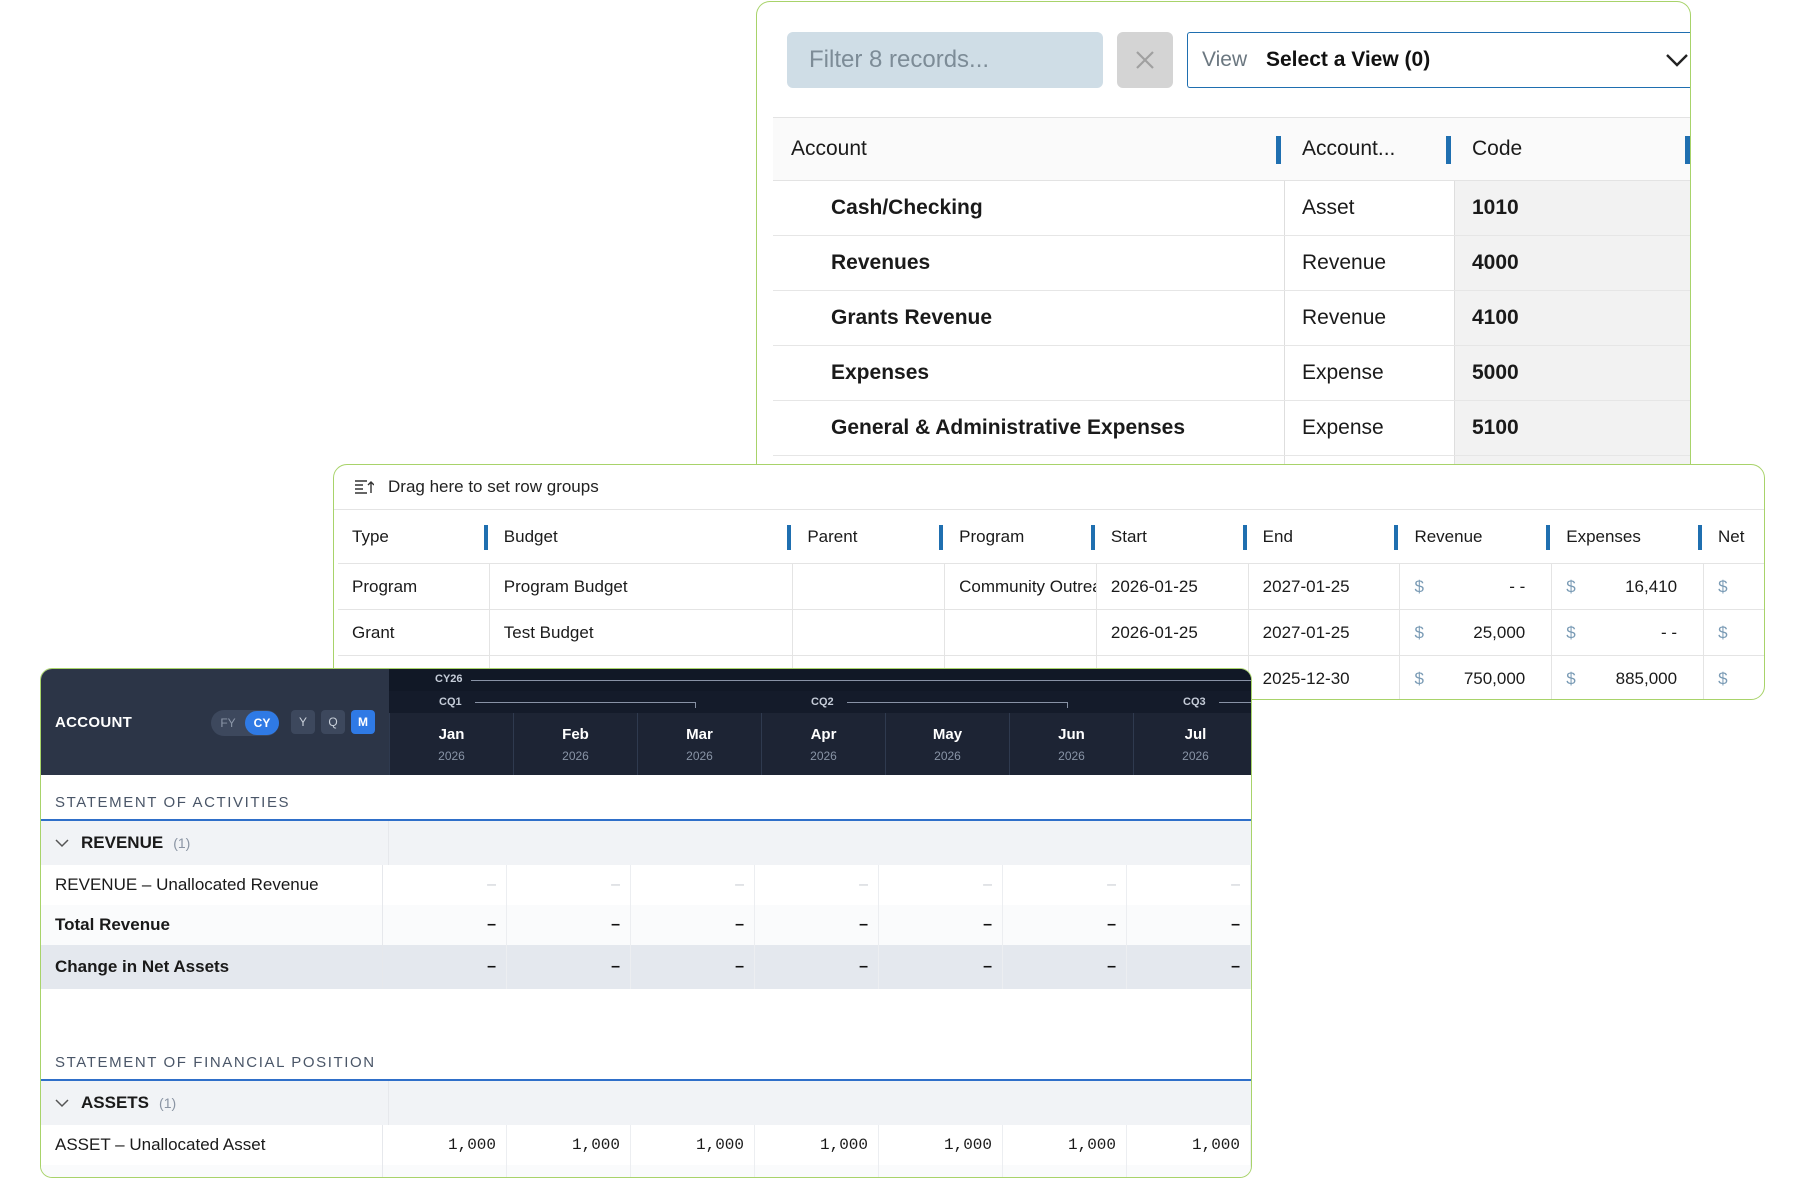 The image size is (1800, 1200). Describe the element at coordinates (1476, 536) in the screenshot. I see `column-header-revenue: Revenue` at that location.